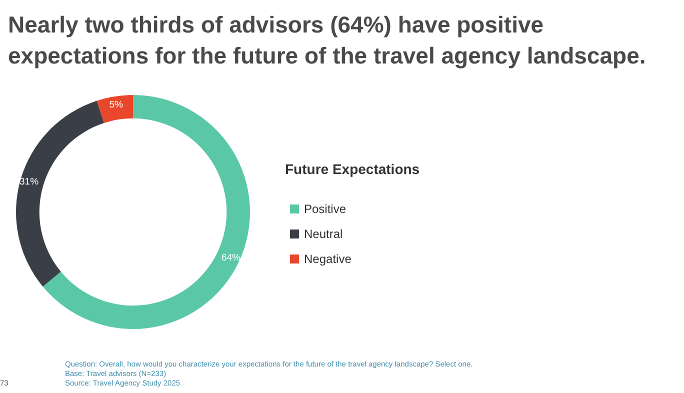  I want to click on chart-title: Nearly two thirds of advisors (64%) have positive expectations for the future of the travel agency landscape., so click(327, 40).